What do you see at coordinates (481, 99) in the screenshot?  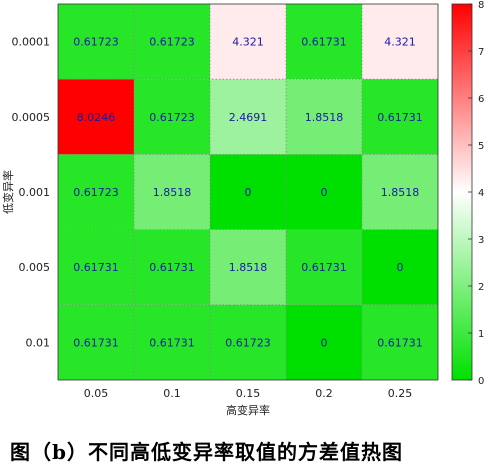 I see `colorbar-tick-label: 6` at bounding box center [481, 99].